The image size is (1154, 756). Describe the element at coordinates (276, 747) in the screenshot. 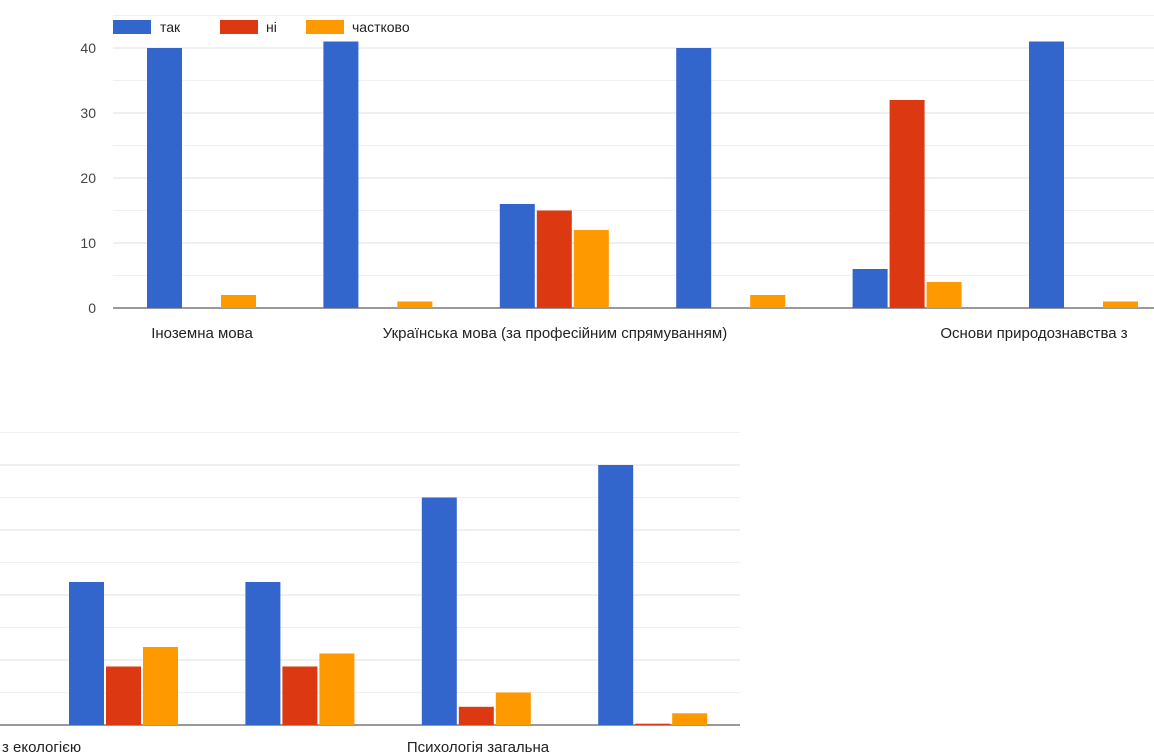

I see `bottom-chart-x-labels: з екологією Психологія загальна` at that location.